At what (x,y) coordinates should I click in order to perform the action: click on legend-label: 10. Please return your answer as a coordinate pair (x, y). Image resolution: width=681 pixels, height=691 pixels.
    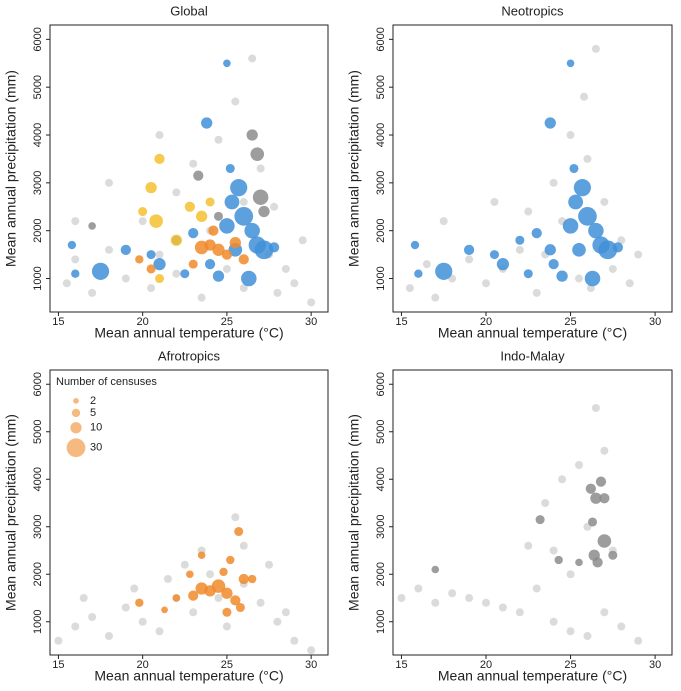
    Looking at the image, I should click on (96, 428).